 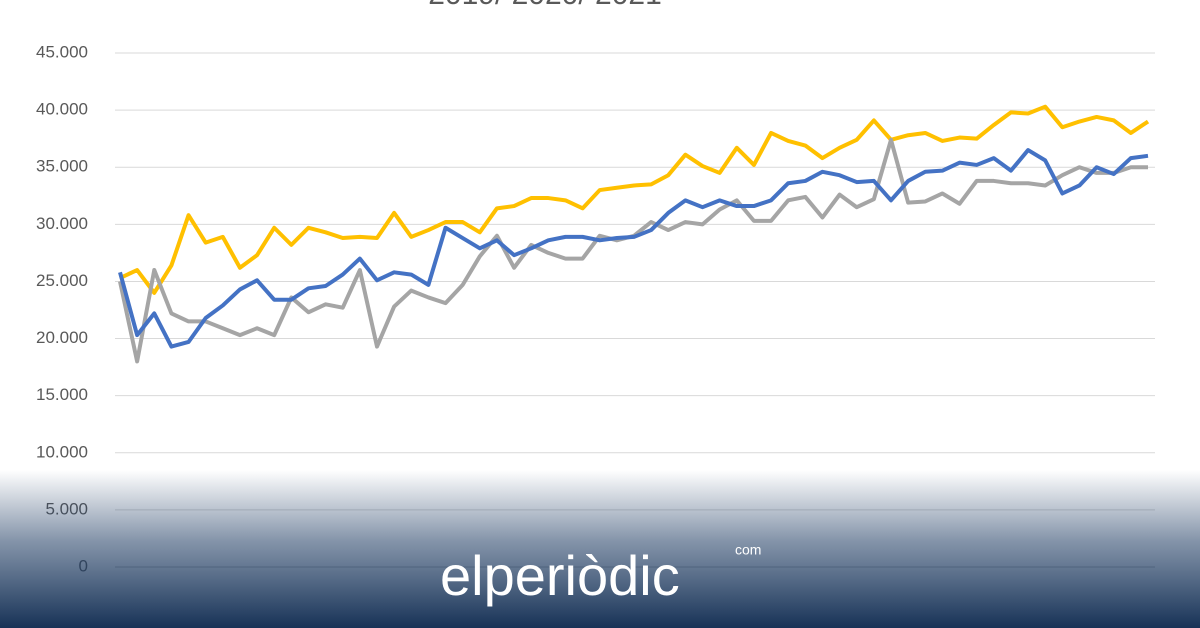 What do you see at coordinates (62, 280) in the screenshot?
I see `y-tick-label: 25.000` at bounding box center [62, 280].